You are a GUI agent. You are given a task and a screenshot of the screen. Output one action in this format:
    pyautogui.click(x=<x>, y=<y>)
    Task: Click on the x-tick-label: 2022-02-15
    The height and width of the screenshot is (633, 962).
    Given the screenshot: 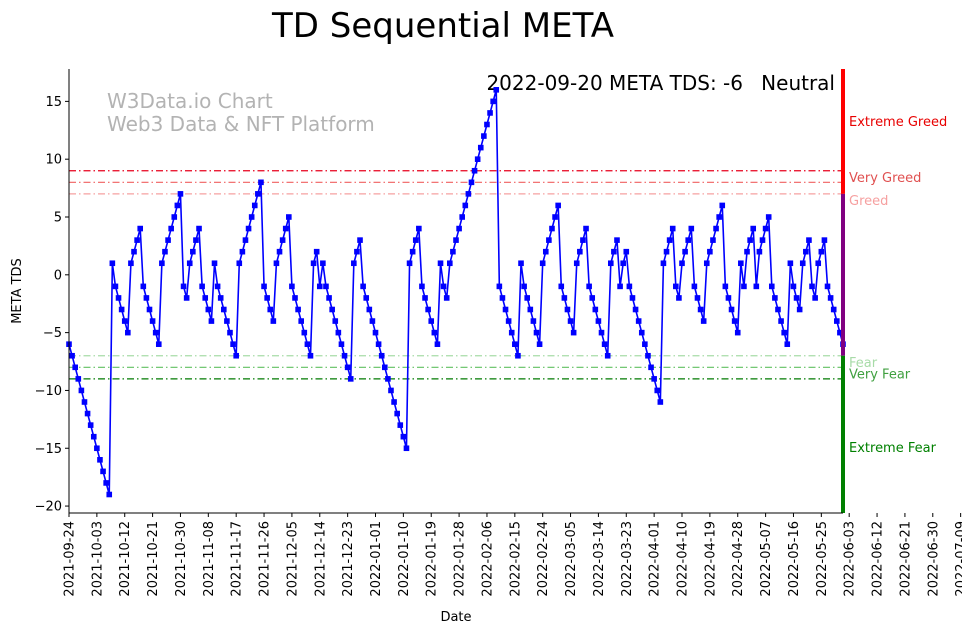 What is the action you would take?
    pyautogui.click(x=515, y=559)
    